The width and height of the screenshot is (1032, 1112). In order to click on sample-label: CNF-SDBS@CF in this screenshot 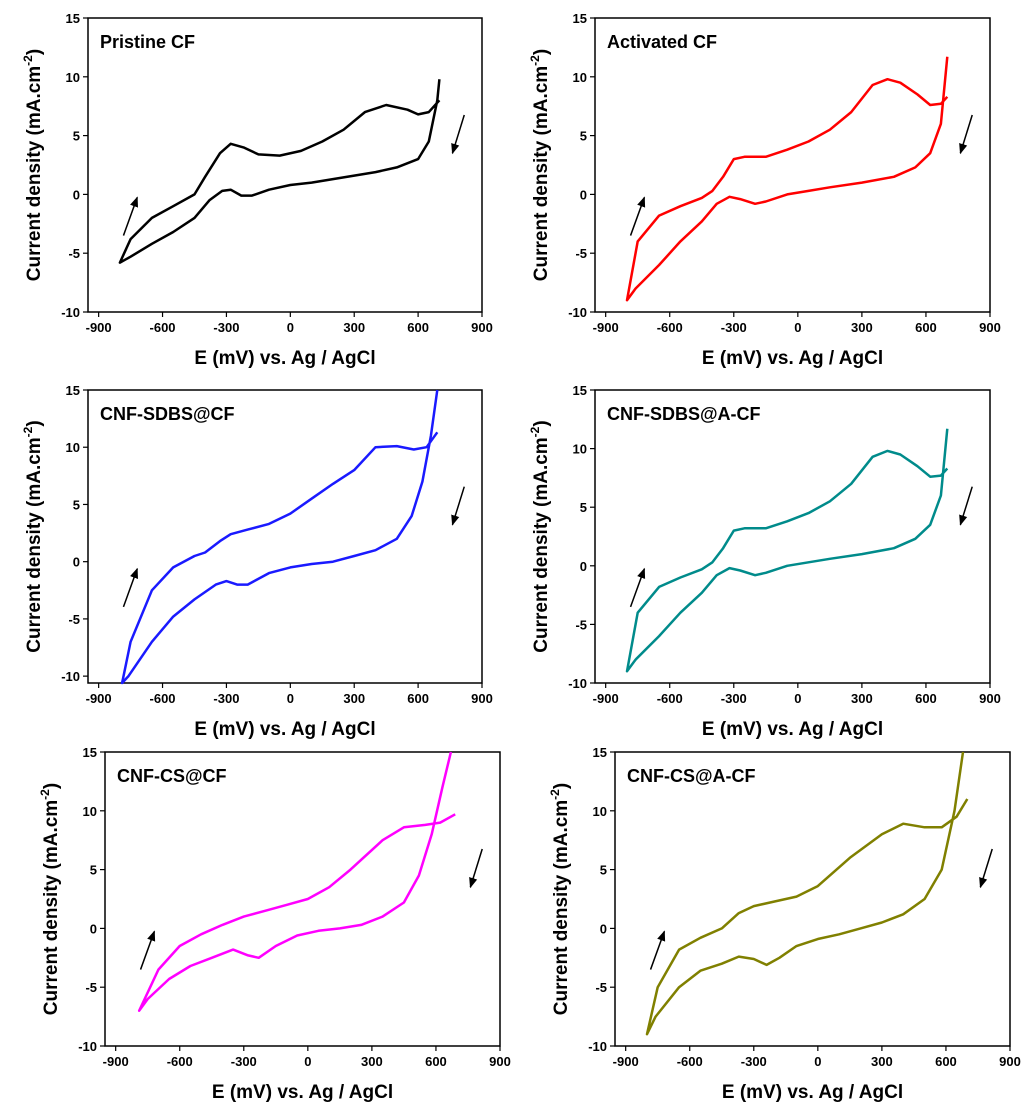, I will do `click(167, 414)`.